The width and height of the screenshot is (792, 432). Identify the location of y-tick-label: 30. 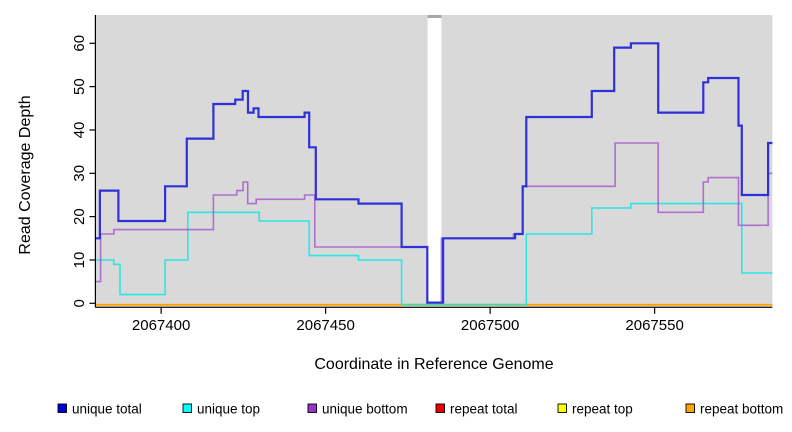
(79, 173).